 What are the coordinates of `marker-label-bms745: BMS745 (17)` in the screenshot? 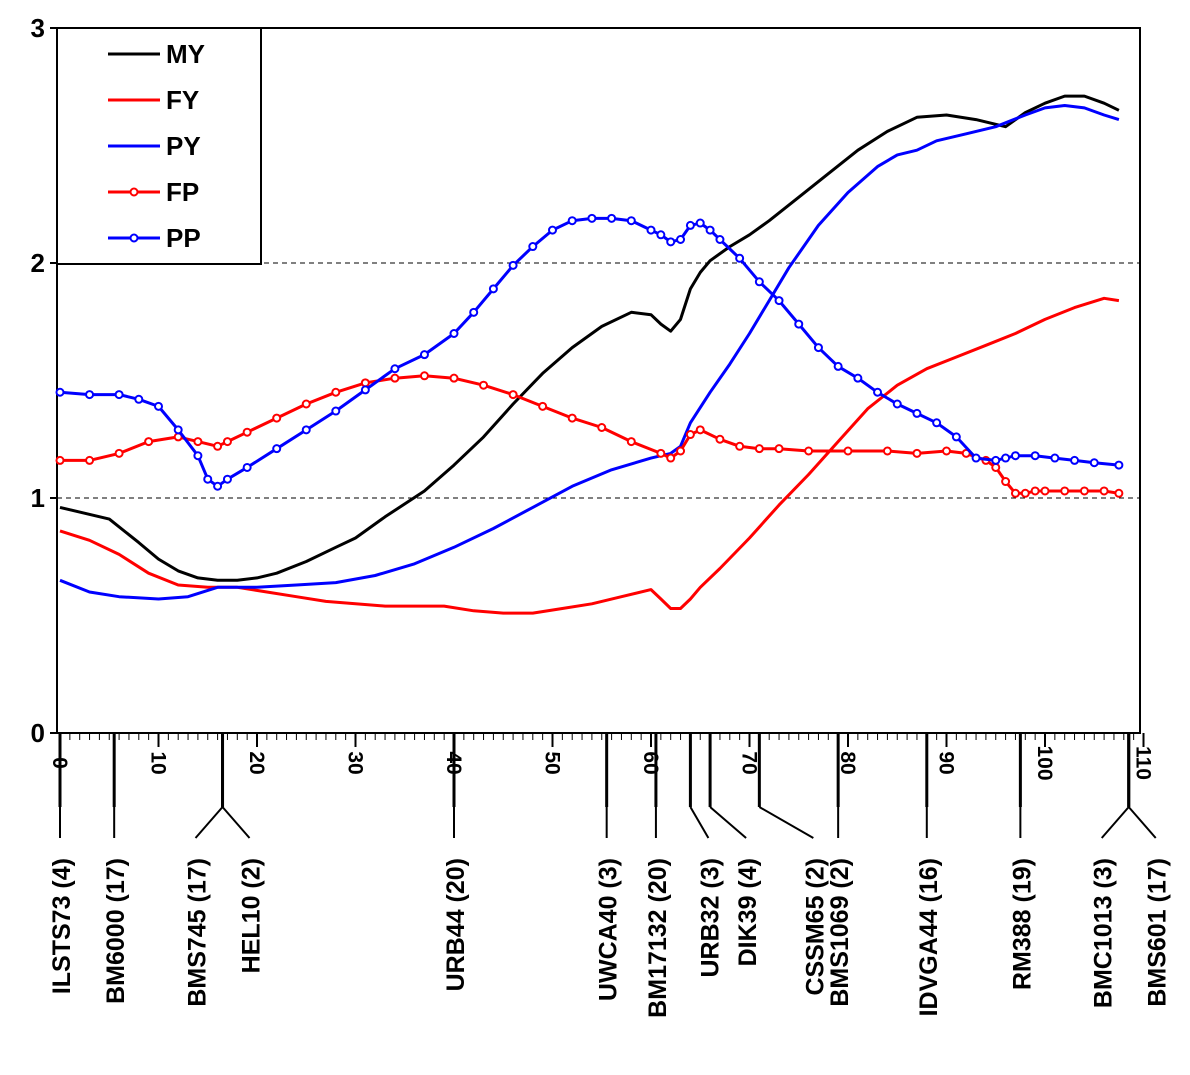 It's located at (198, 932).